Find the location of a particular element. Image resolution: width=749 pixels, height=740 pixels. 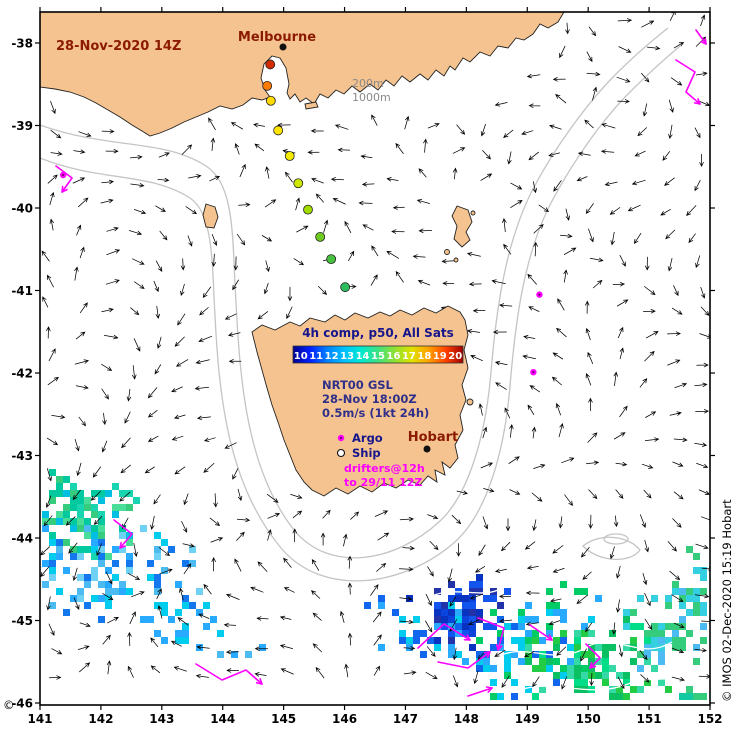

drifter-track-layer is located at coordinates (306, 176).